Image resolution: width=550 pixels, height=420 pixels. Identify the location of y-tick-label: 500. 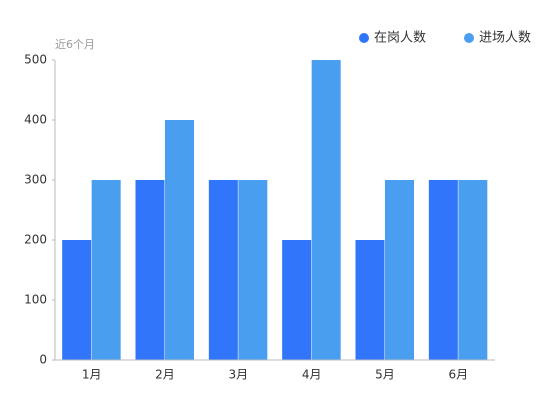
(35, 60).